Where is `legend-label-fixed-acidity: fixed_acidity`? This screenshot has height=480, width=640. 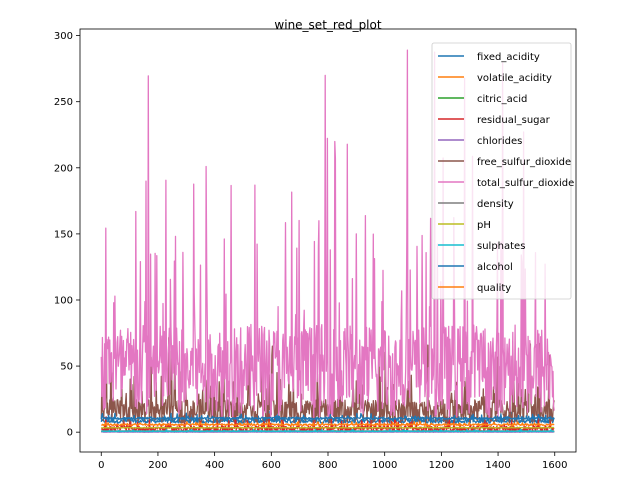 legend-label-fixed-acidity: fixed_acidity is located at coordinates (508, 57).